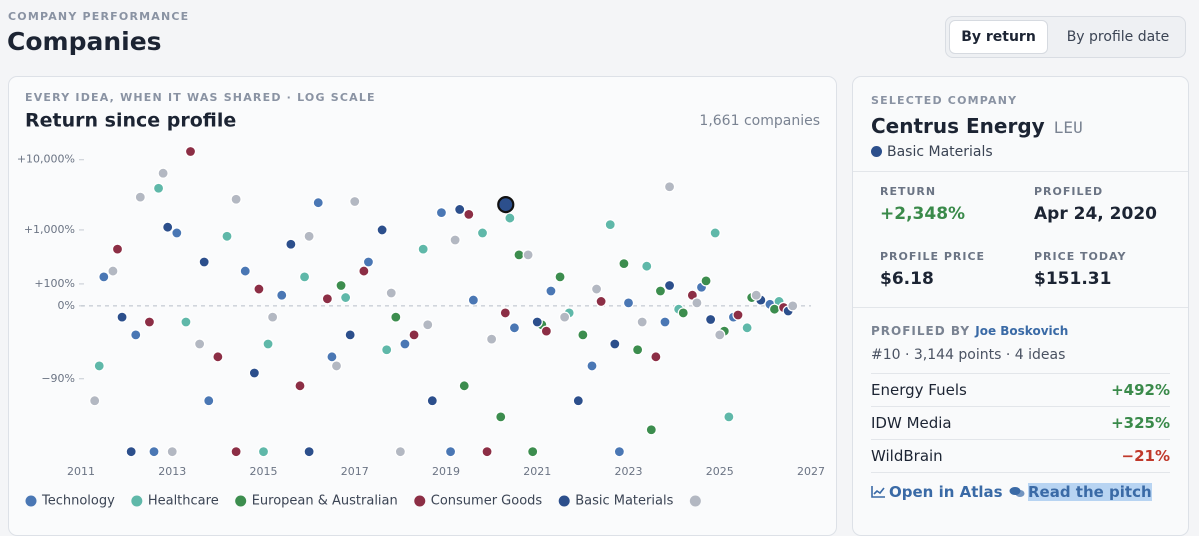 This screenshot has width=1199, height=536. What do you see at coordinates (907, 279) in the screenshot?
I see `stat-value: $6.18` at bounding box center [907, 279].